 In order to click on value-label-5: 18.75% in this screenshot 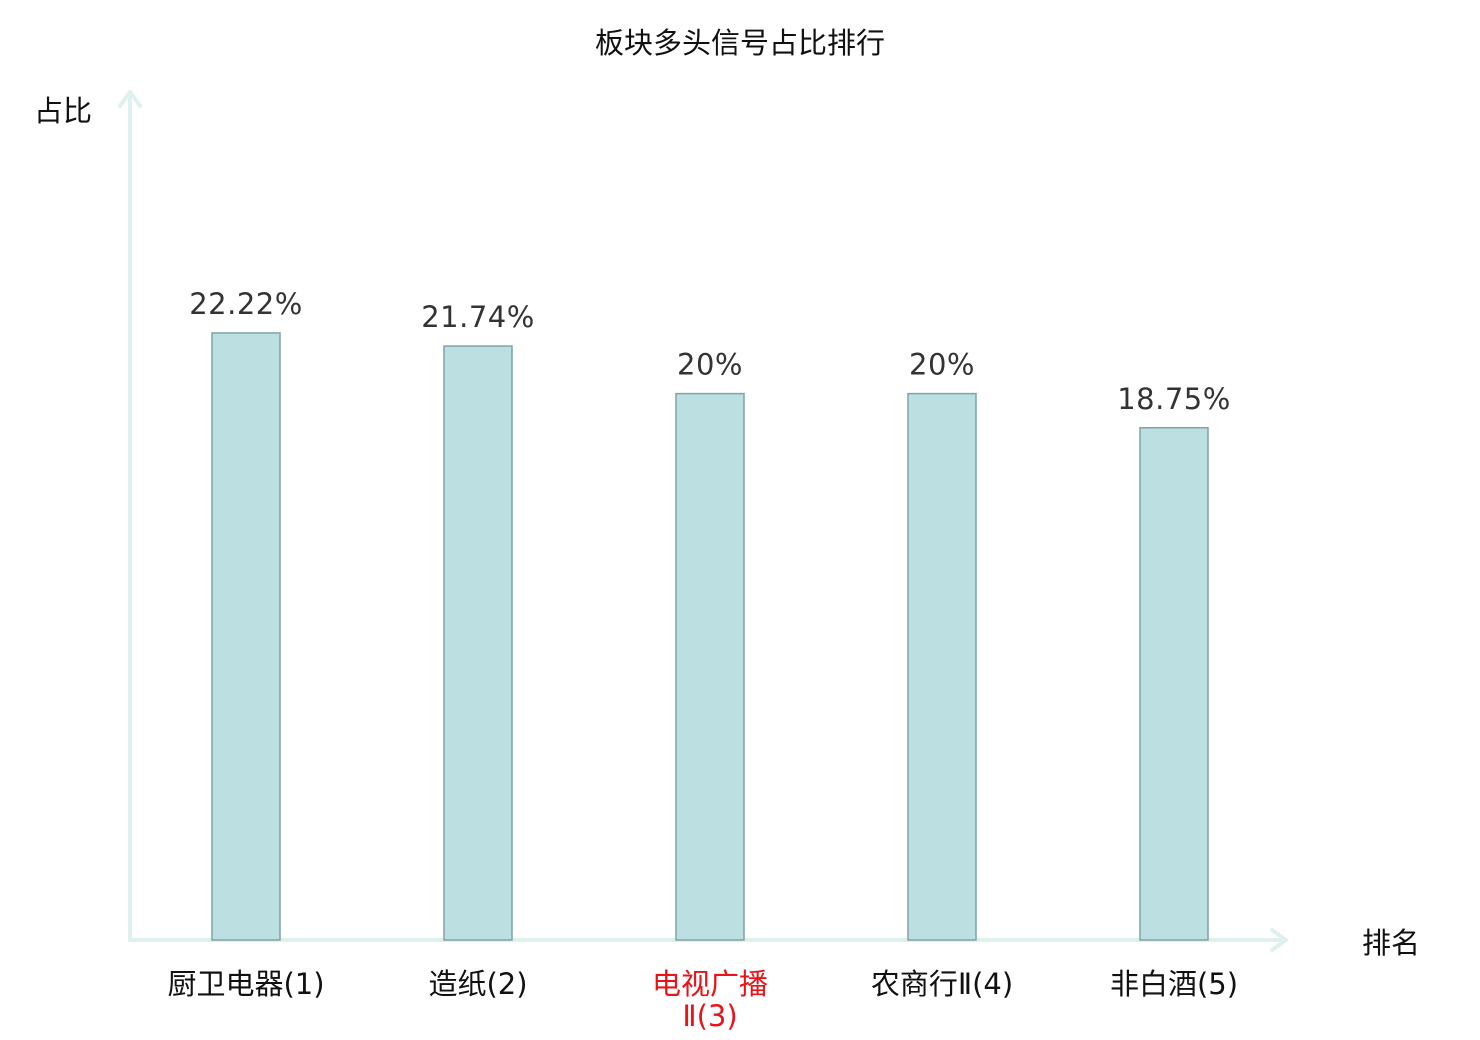, I will do `click(1174, 399)`.